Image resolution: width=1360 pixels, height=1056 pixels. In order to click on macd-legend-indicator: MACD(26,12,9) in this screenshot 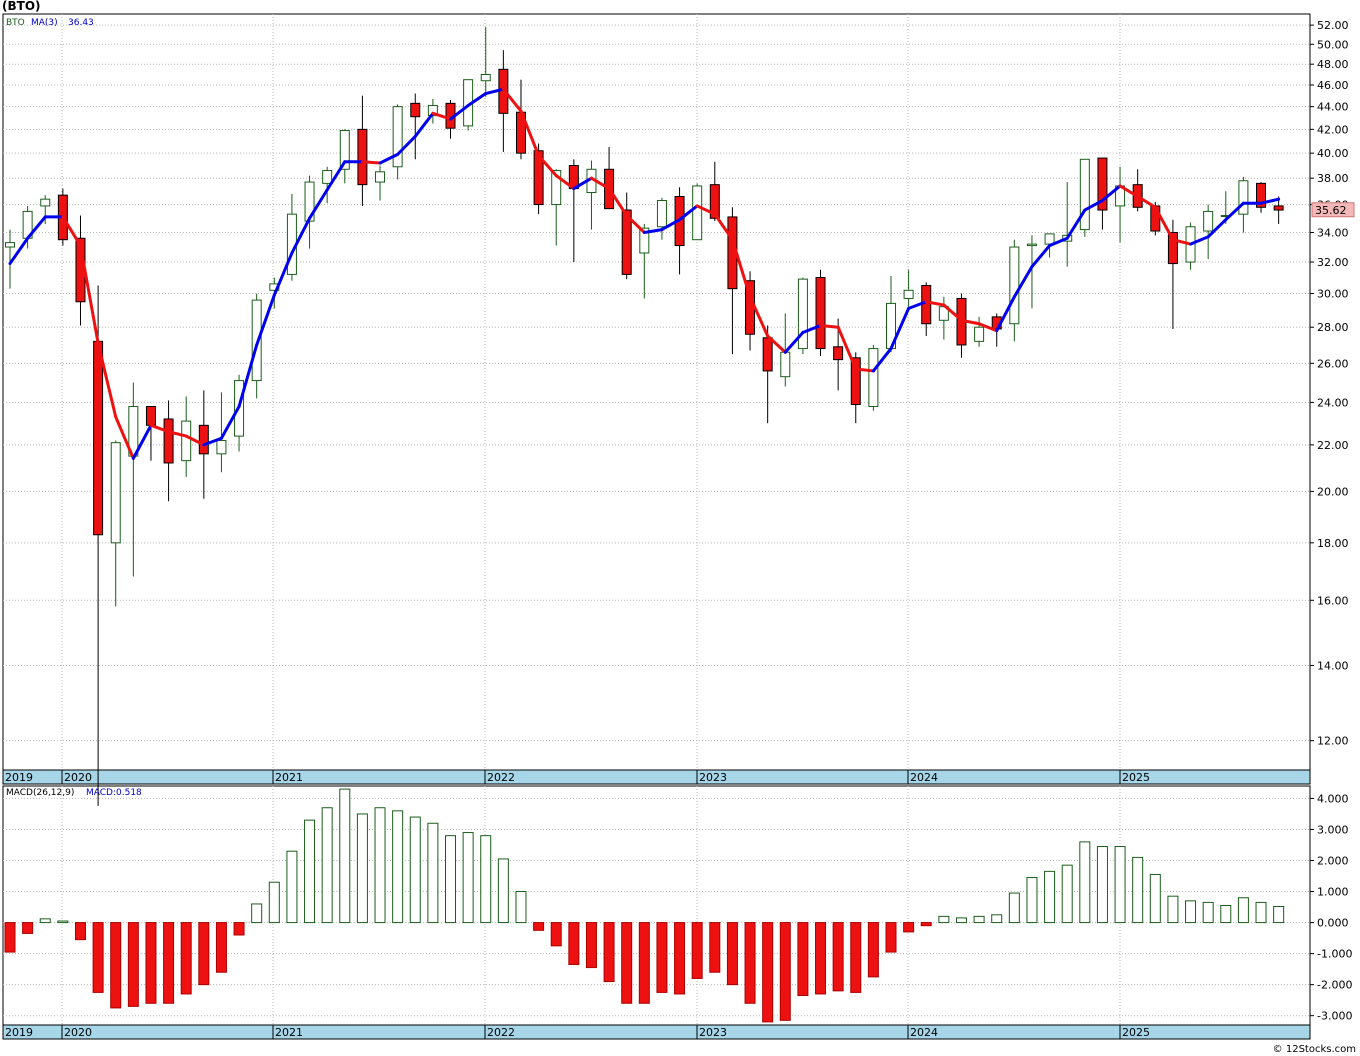, I will do `click(40, 793)`.